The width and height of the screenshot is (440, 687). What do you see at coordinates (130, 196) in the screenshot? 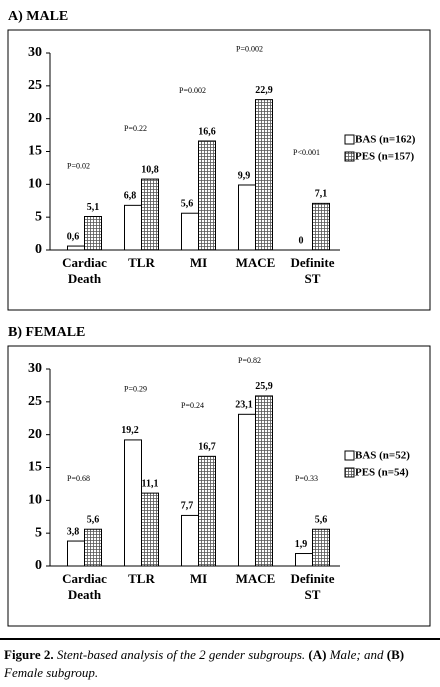
I see `value-label: 6,8` at bounding box center [130, 196].